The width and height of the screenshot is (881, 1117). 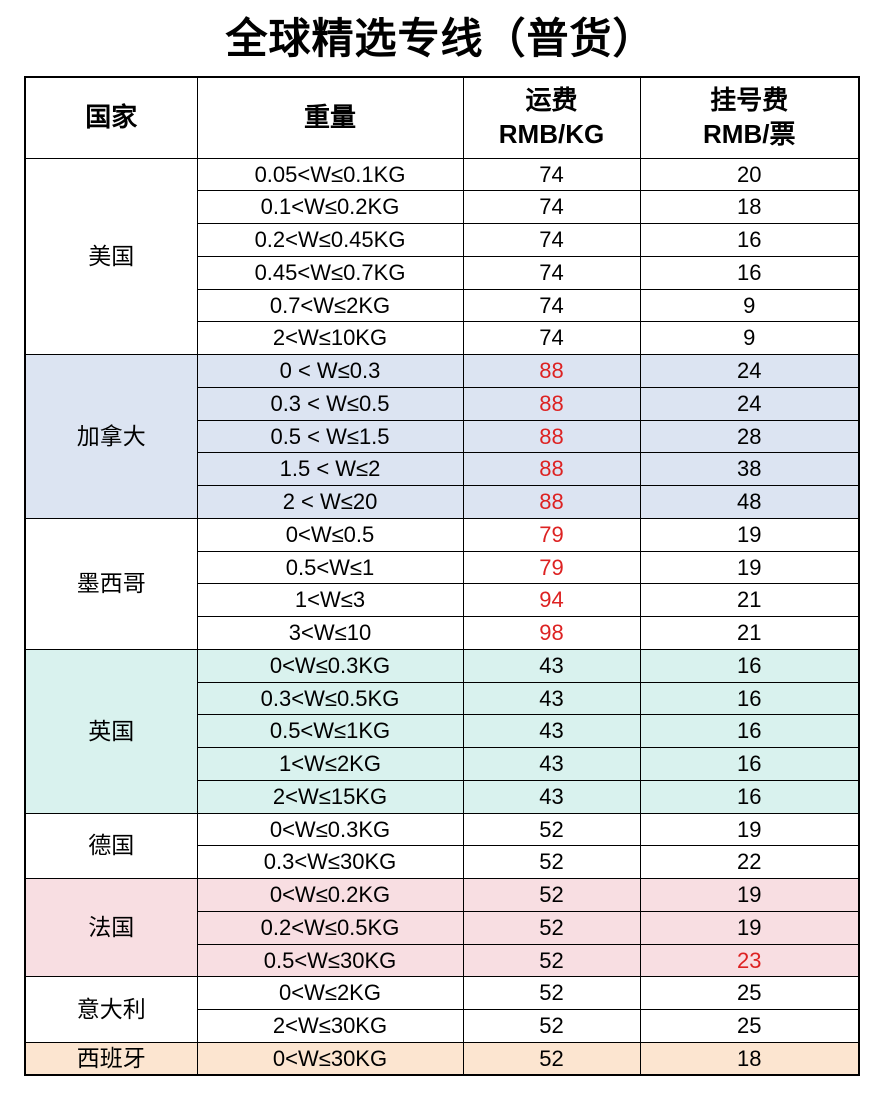 I want to click on weight-range-cell: 2 < W≤20, so click(x=330, y=502).